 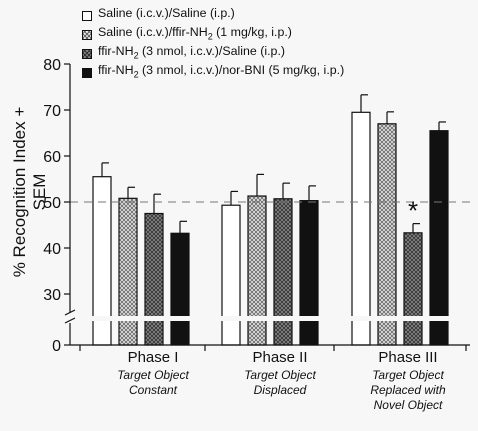 I want to click on legend-swatch-light-hatched, so click(x=87, y=34).